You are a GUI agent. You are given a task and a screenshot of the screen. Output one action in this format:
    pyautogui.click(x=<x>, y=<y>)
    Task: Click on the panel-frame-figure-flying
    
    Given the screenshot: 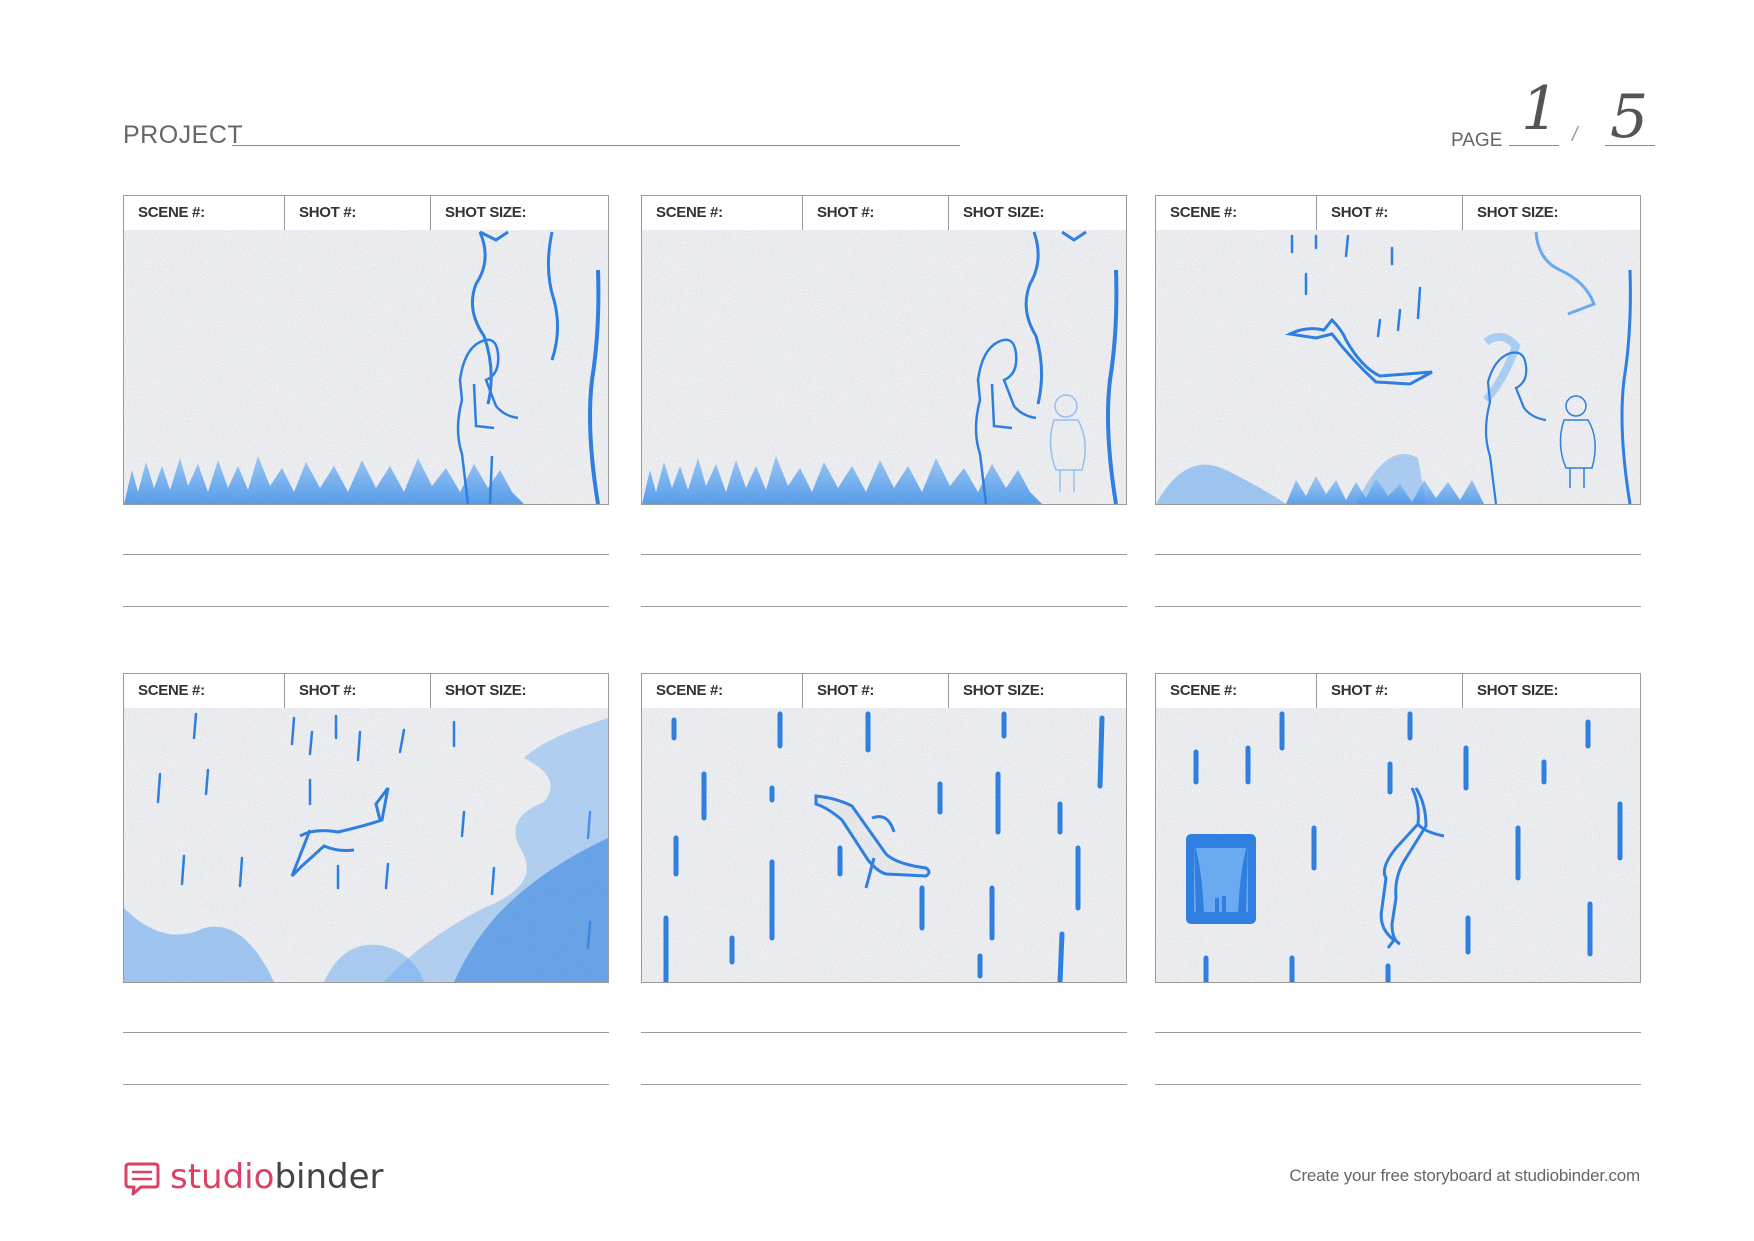 What is the action you would take?
    pyautogui.click(x=1398, y=367)
    